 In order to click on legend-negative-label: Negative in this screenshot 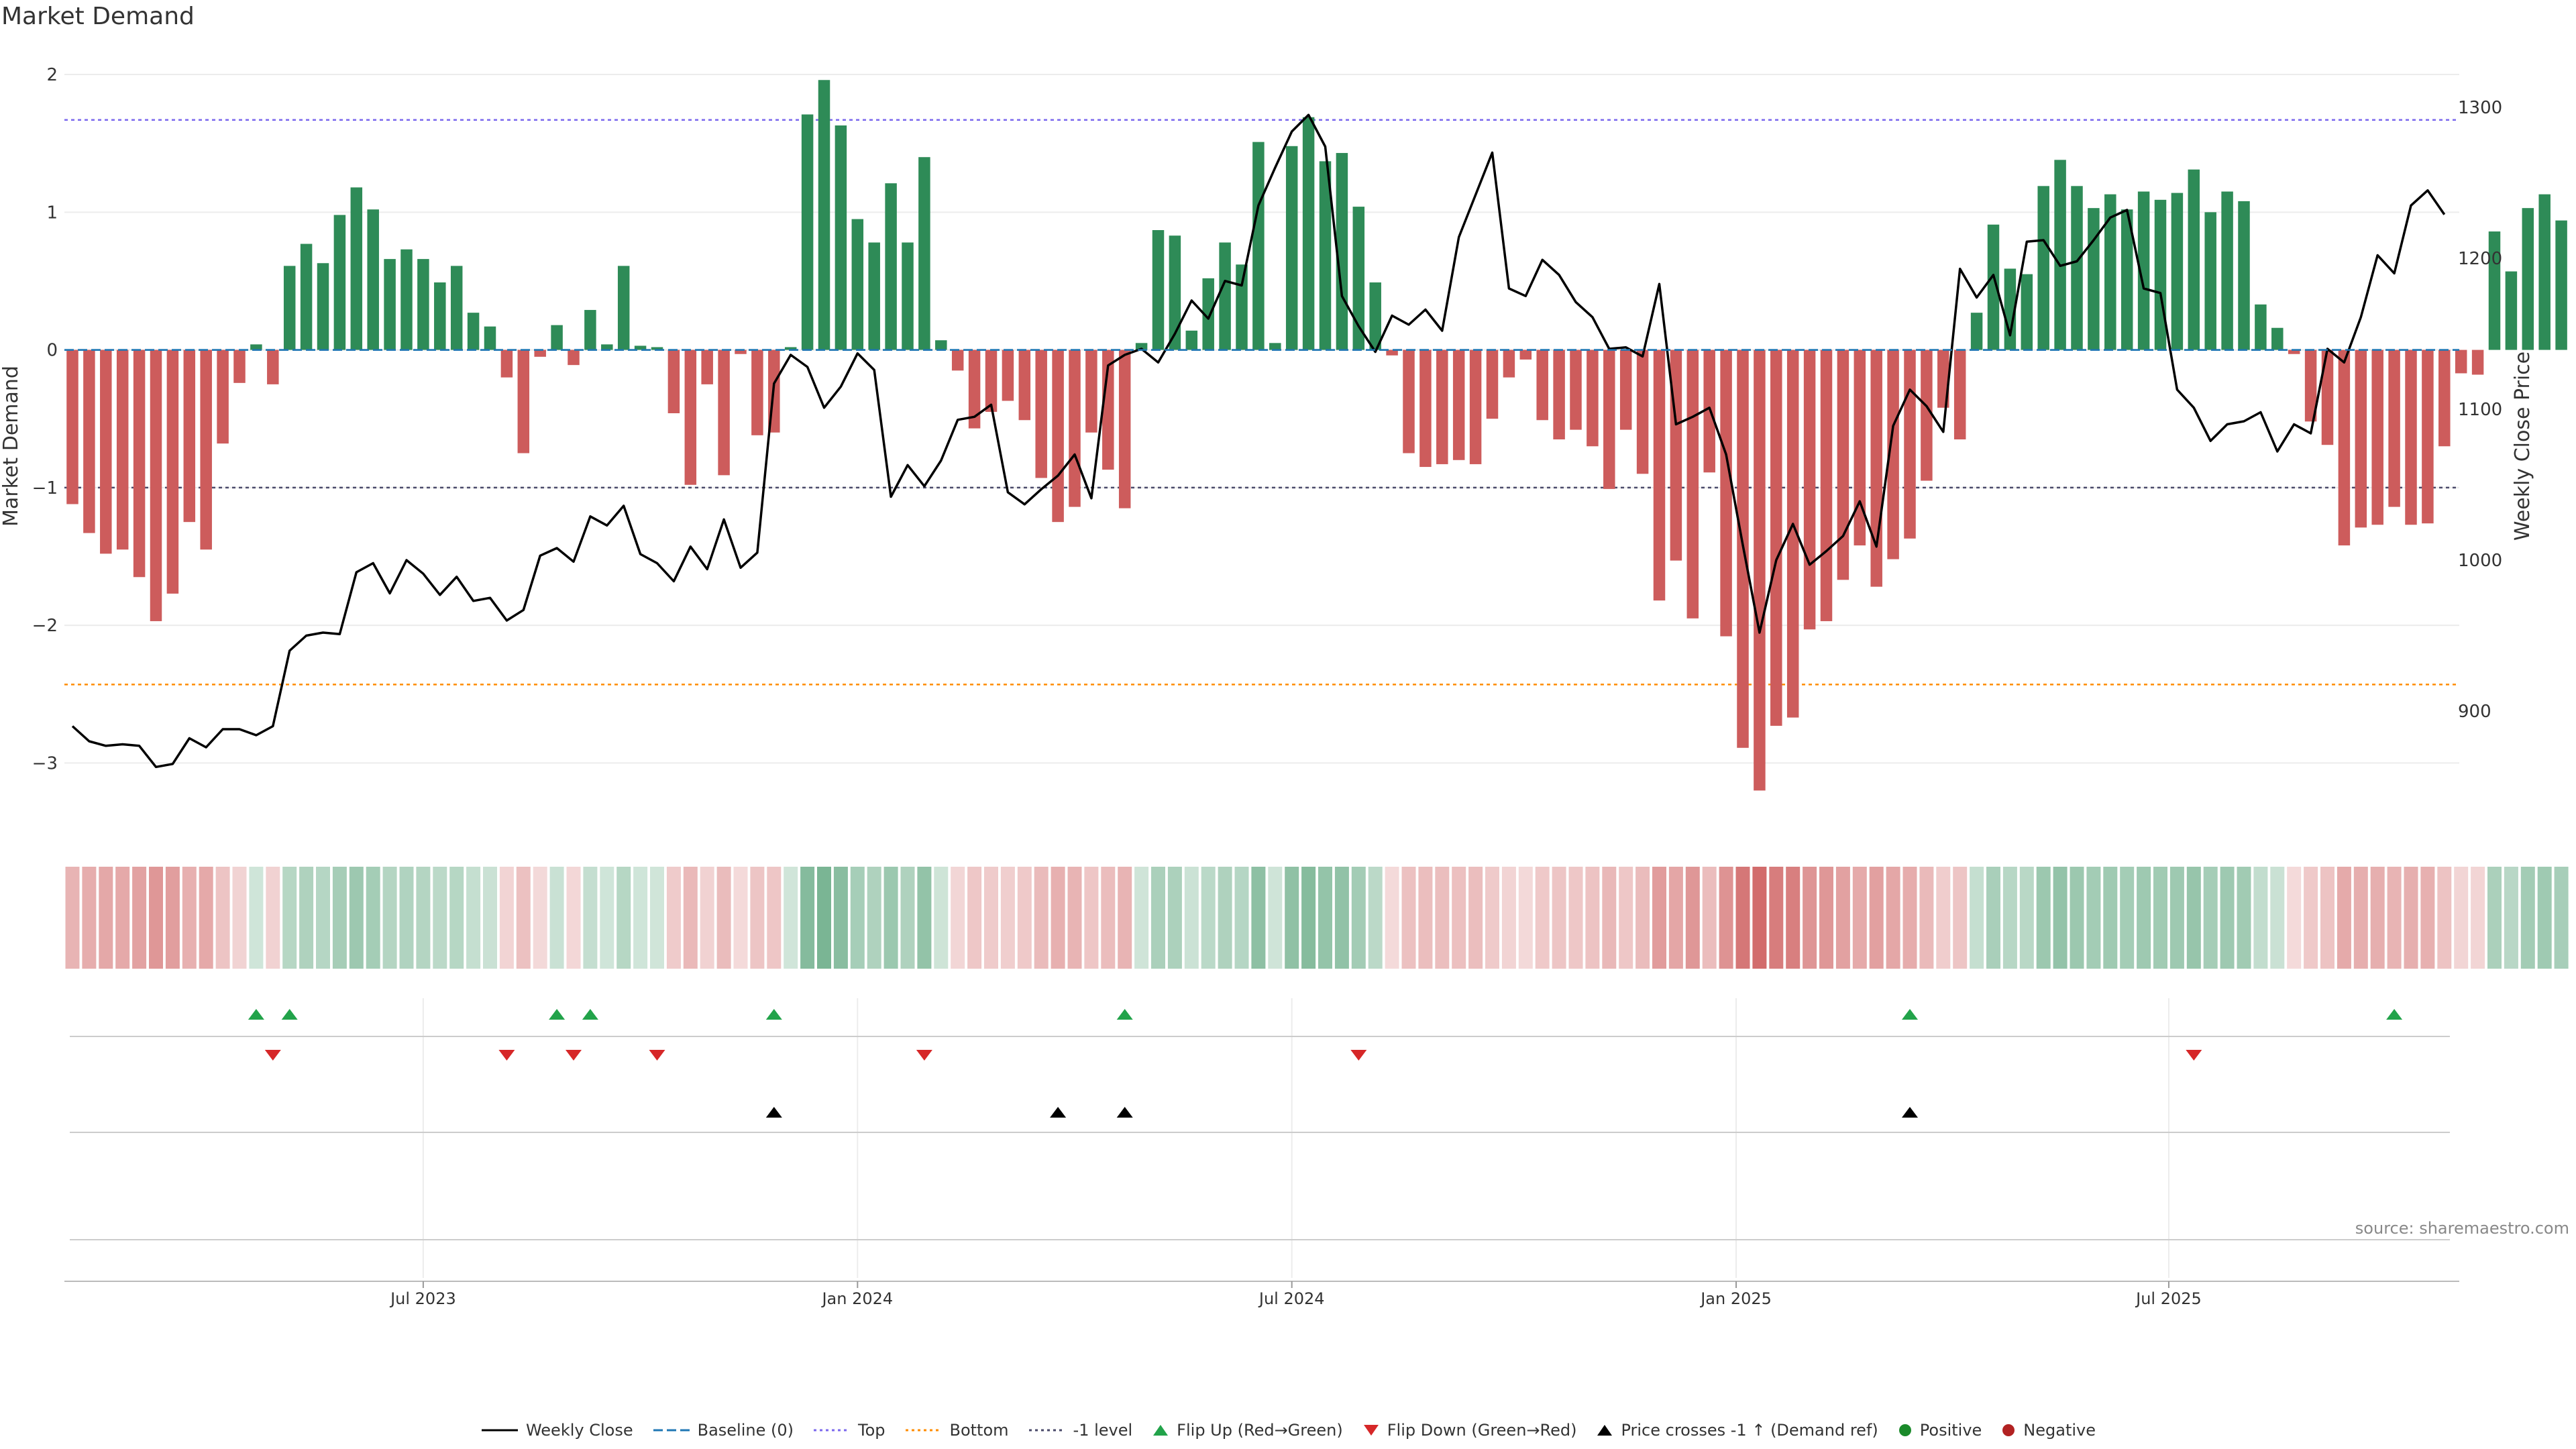, I will do `click(2059, 1430)`.